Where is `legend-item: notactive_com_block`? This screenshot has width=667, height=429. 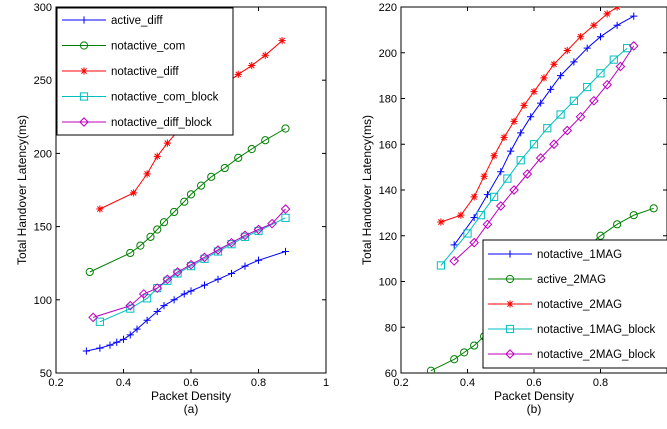
legend-item: notactive_com_block is located at coordinates (140, 98).